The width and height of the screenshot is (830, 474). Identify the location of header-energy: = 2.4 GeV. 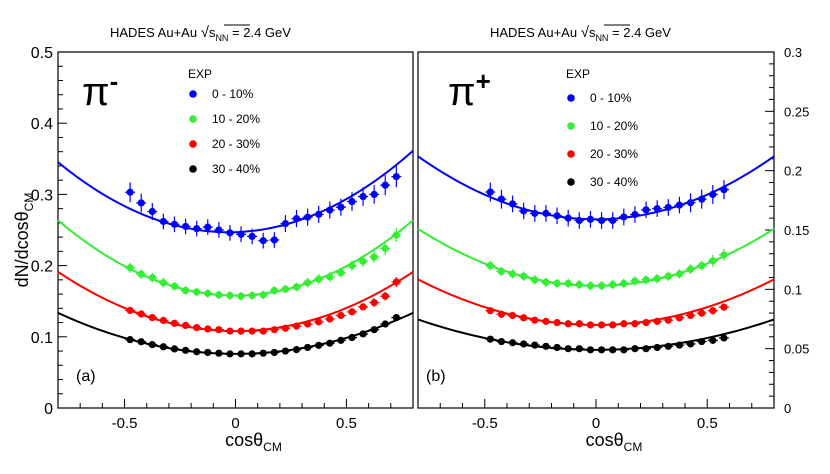
(639, 32).